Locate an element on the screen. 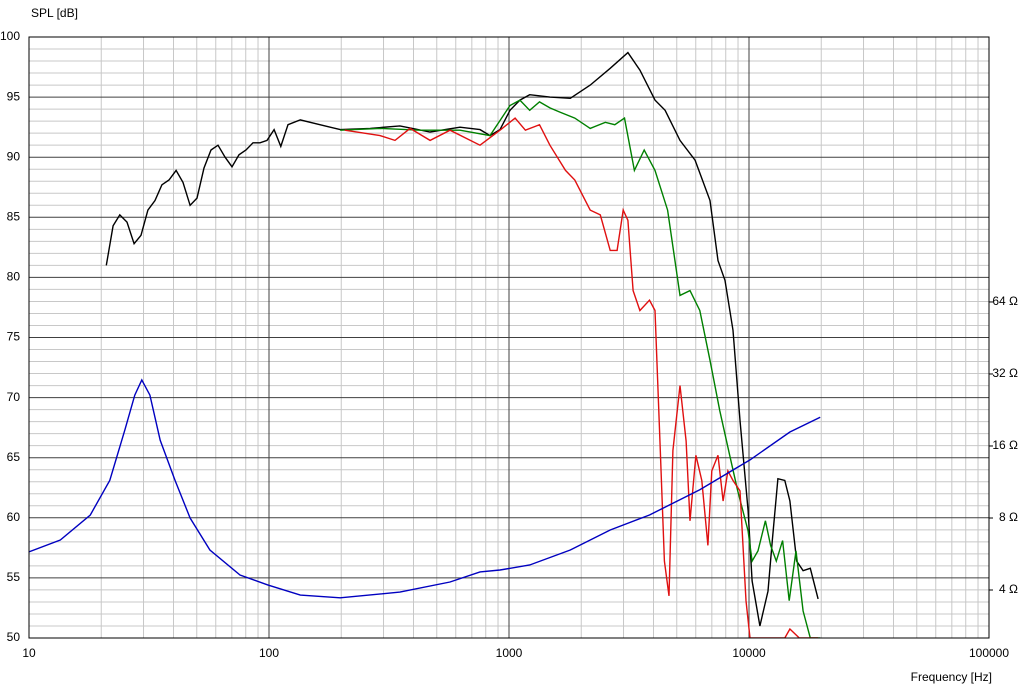 This screenshot has height=689, width=1024. y-tick-label: 50 is located at coordinates (14, 637).